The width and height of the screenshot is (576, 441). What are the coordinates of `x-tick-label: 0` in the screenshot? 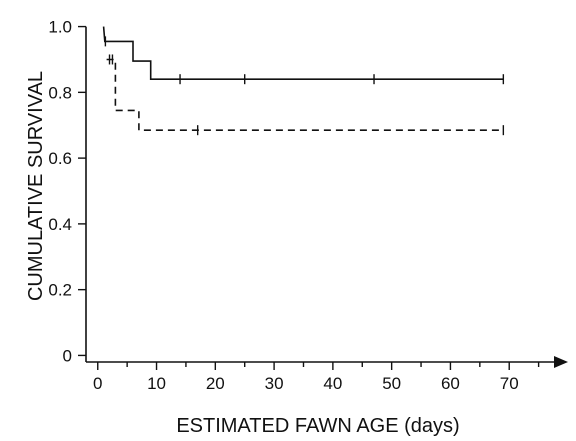 It's located at (97, 383).